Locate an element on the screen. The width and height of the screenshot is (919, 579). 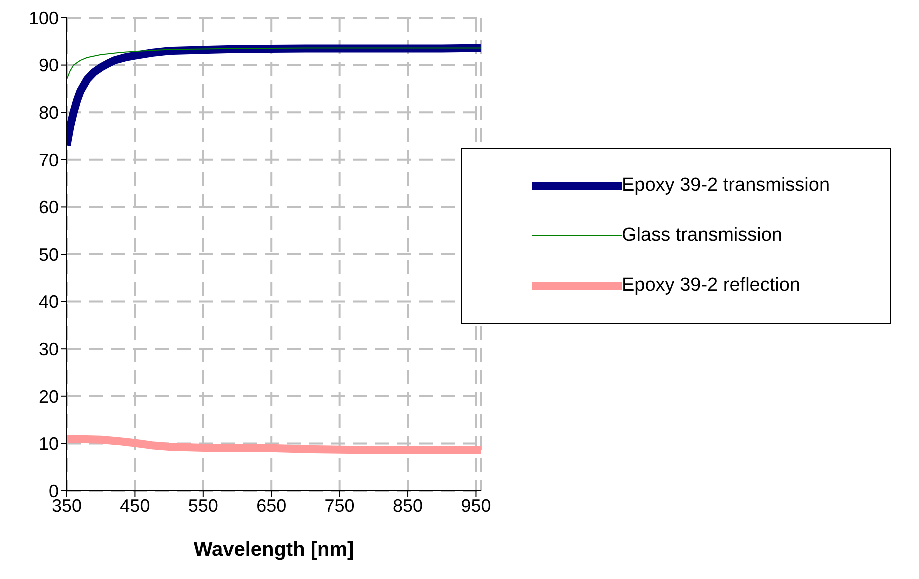
x-axis-title: Wavelength [nm] is located at coordinates (274, 550).